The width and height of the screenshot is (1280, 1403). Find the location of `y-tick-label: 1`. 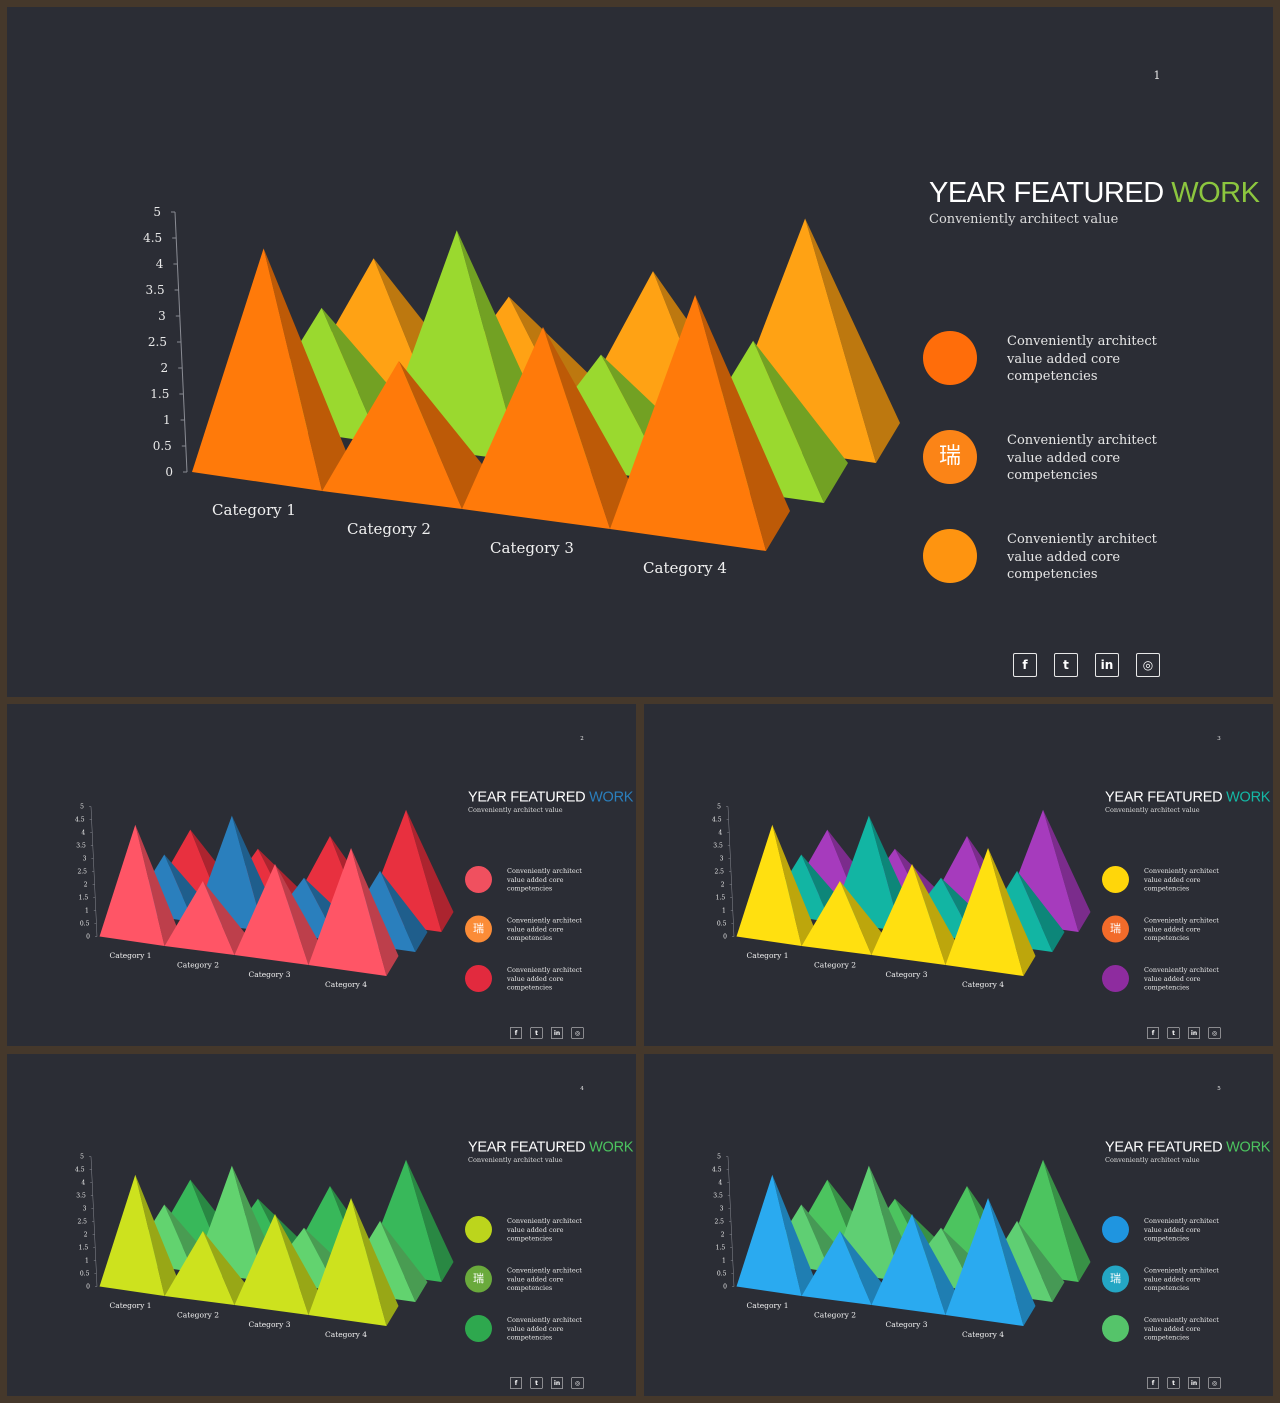

y-tick-label: 1 is located at coordinates (724, 1261).